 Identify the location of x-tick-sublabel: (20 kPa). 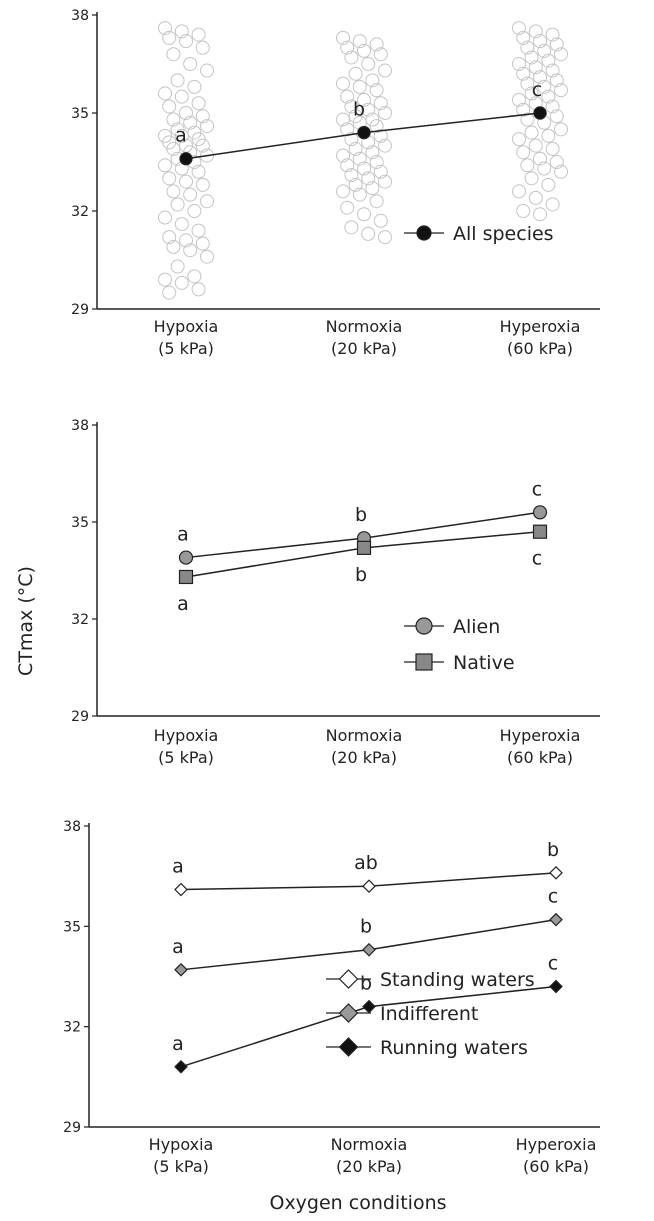
(364, 348).